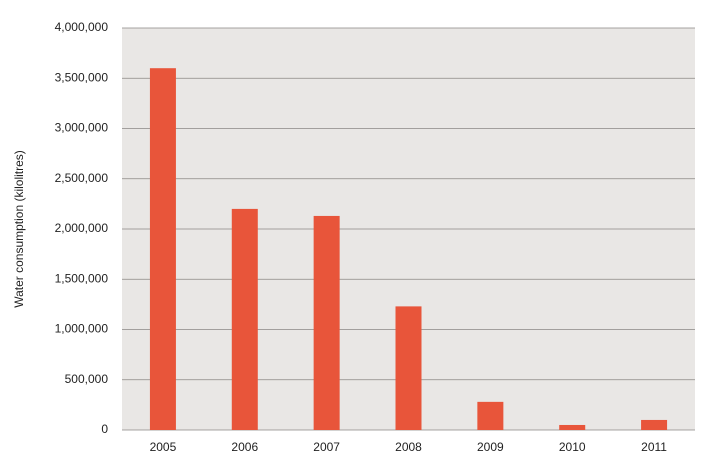 The height and width of the screenshot is (470, 708). What do you see at coordinates (87, 379) in the screenshot?
I see `y-tick-label: 500,000` at bounding box center [87, 379].